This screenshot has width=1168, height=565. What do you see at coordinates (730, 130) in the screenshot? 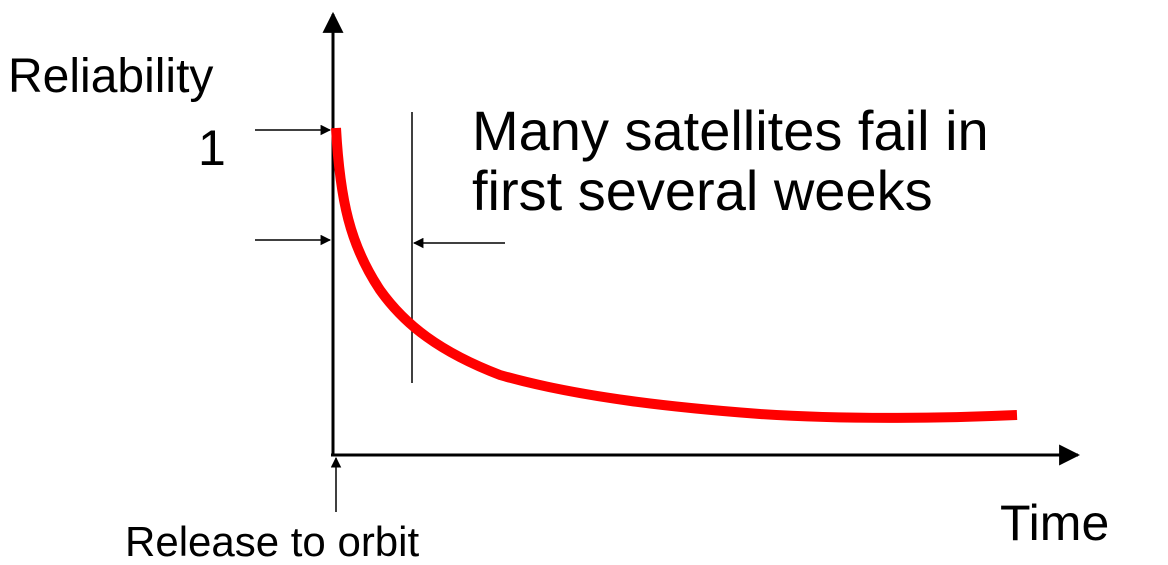
I see `annotation: Many satellites fail in` at bounding box center [730, 130].